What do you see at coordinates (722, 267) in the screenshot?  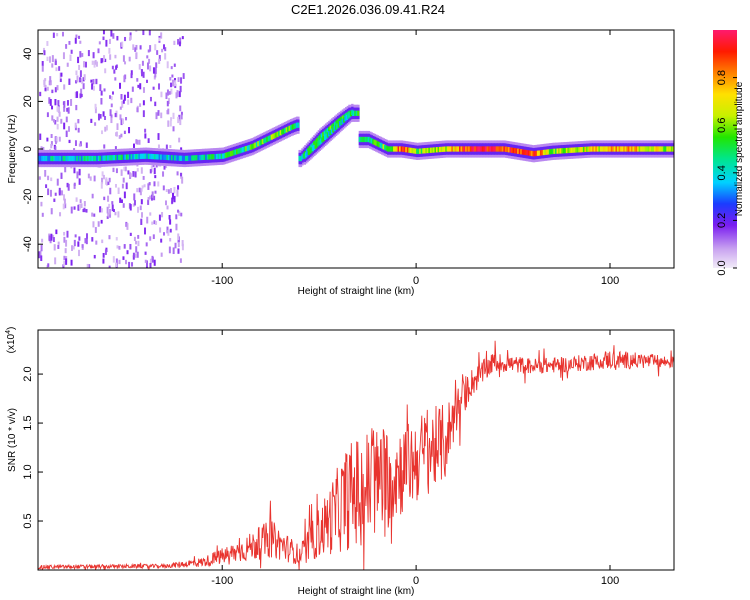 I see `colorbar-tick-label: 0.0` at bounding box center [722, 267].